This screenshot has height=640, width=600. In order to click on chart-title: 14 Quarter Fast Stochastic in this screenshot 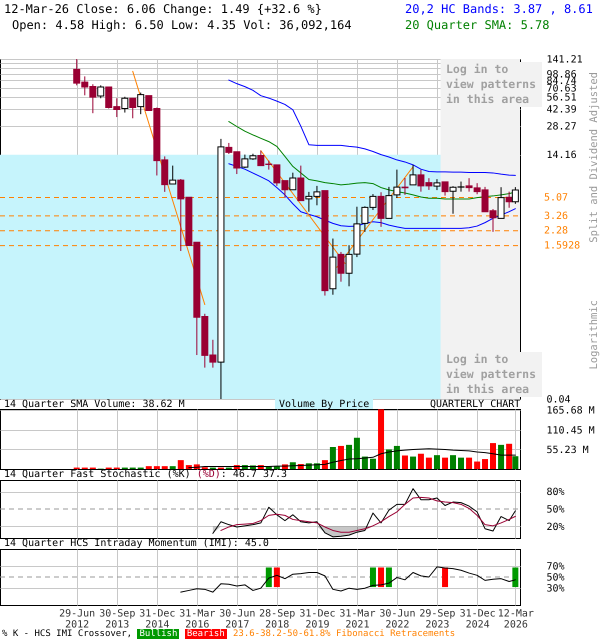, I will do `click(82, 474)`.